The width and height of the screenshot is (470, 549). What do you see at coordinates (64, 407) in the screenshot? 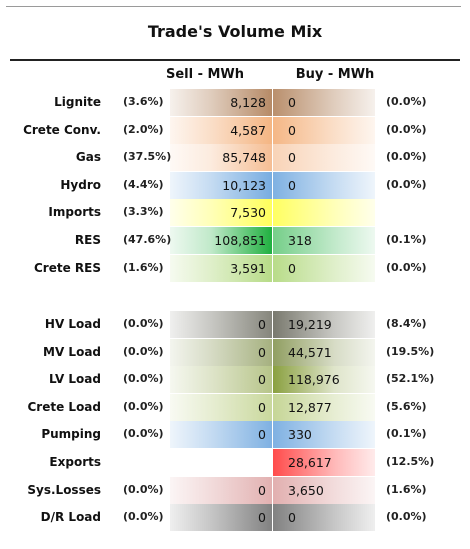
I see `row-label: Crete Load` at bounding box center [64, 407].